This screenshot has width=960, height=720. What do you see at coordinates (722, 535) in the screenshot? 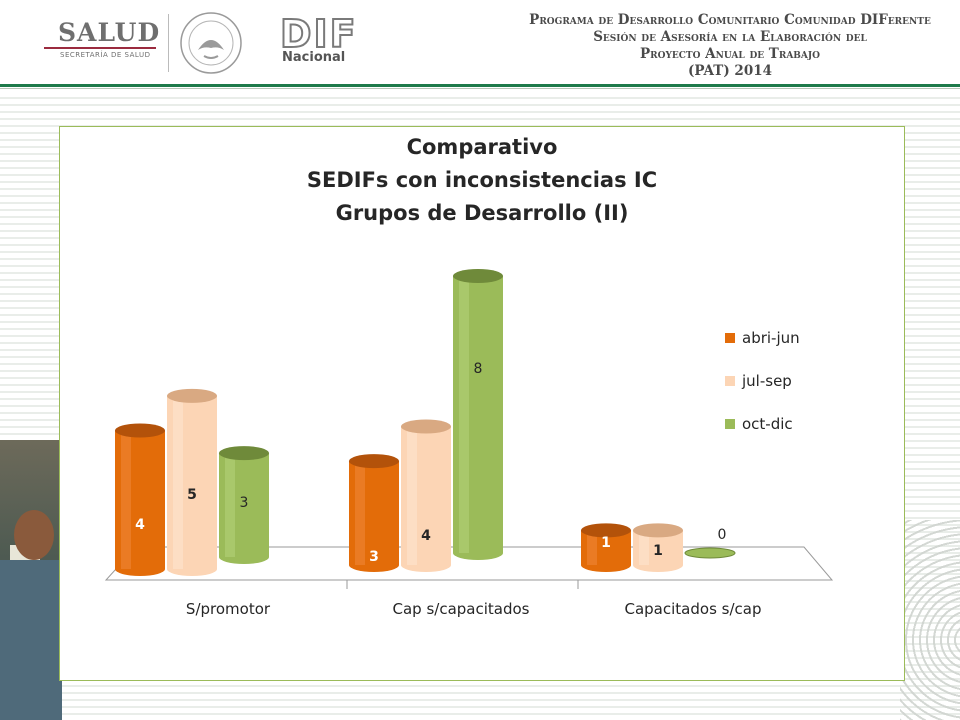
I see `data-label: 0` at bounding box center [722, 535].